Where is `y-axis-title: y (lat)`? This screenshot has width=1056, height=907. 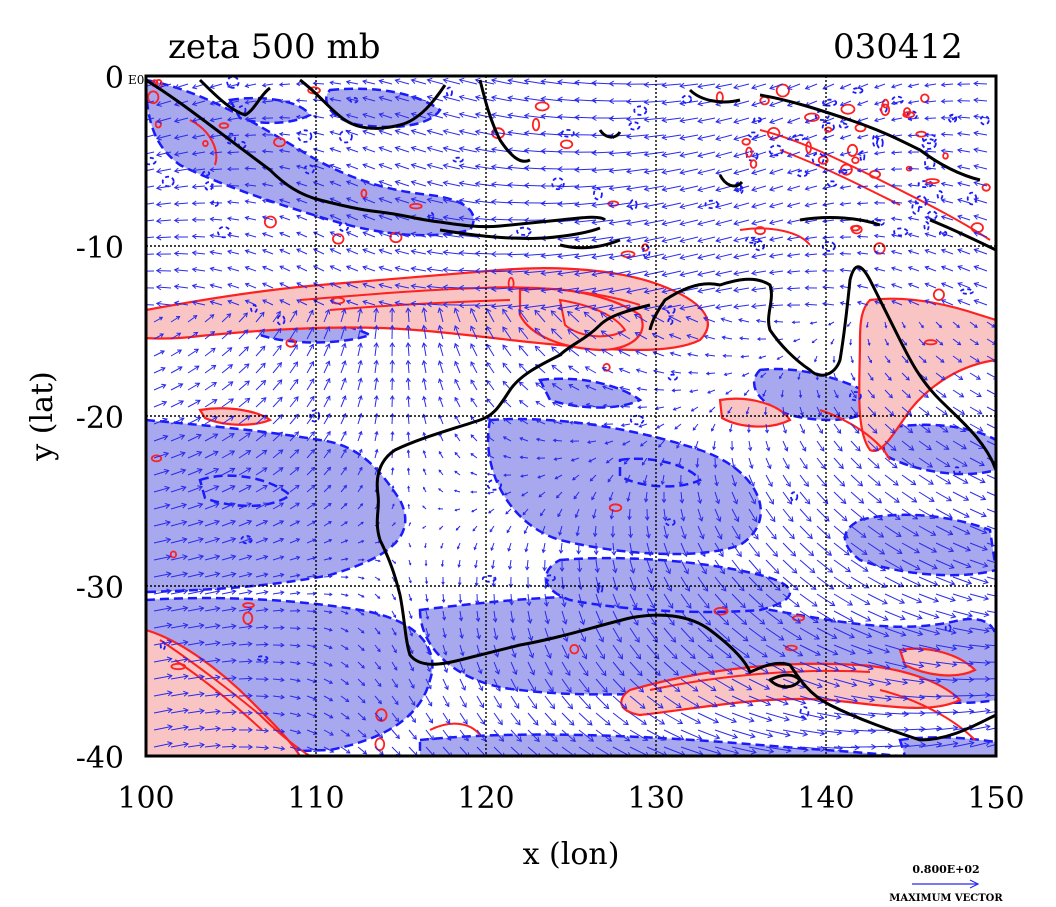
y-axis-title: y (lat) is located at coordinates (42, 416).